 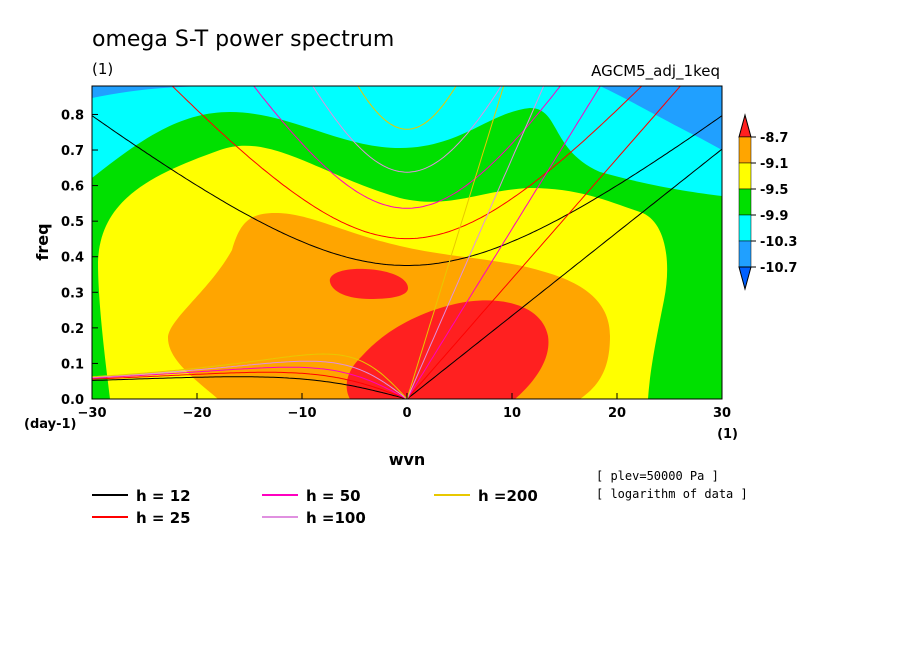 I want to click on x-unit-label: (1), so click(x=727, y=434).